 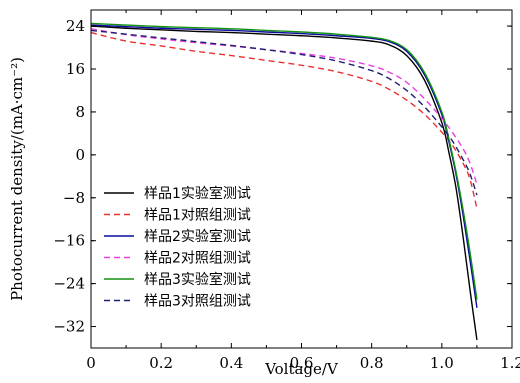 What do you see at coordinates (161, 363) in the screenshot?
I see `x-tick-label: 0.2` at bounding box center [161, 363].